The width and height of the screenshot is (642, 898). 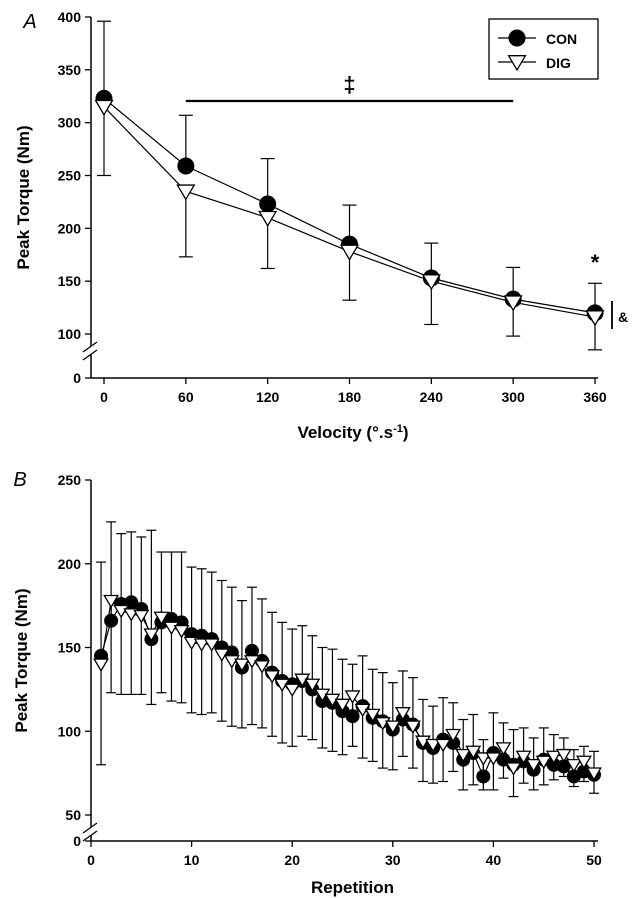 I want to click on x-axis-title: Repetition, so click(x=352, y=887).